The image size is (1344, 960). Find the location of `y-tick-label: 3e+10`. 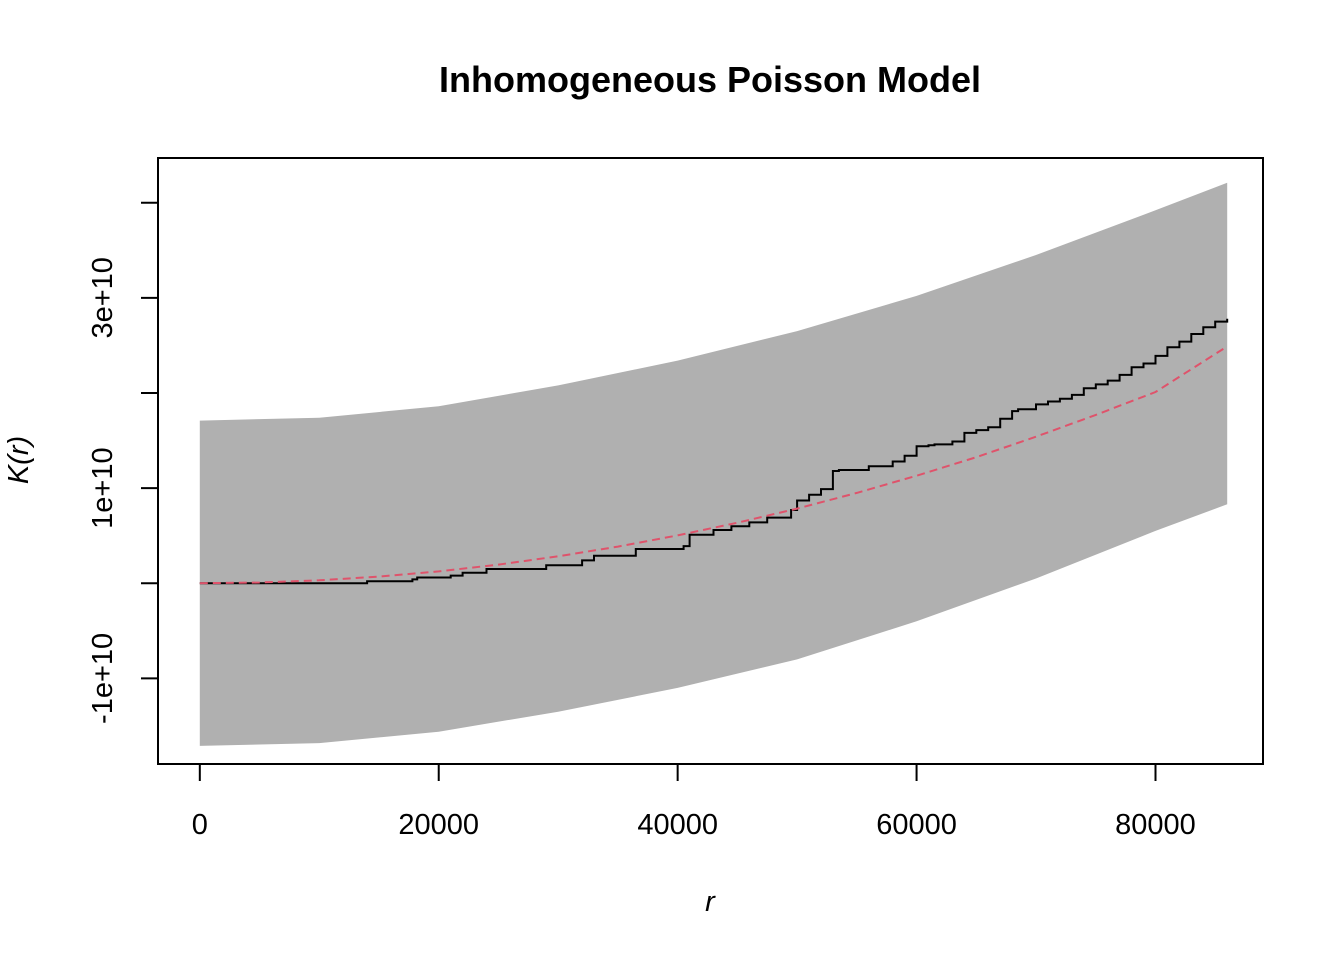

y-tick-label: 3e+10 is located at coordinates (103, 297).